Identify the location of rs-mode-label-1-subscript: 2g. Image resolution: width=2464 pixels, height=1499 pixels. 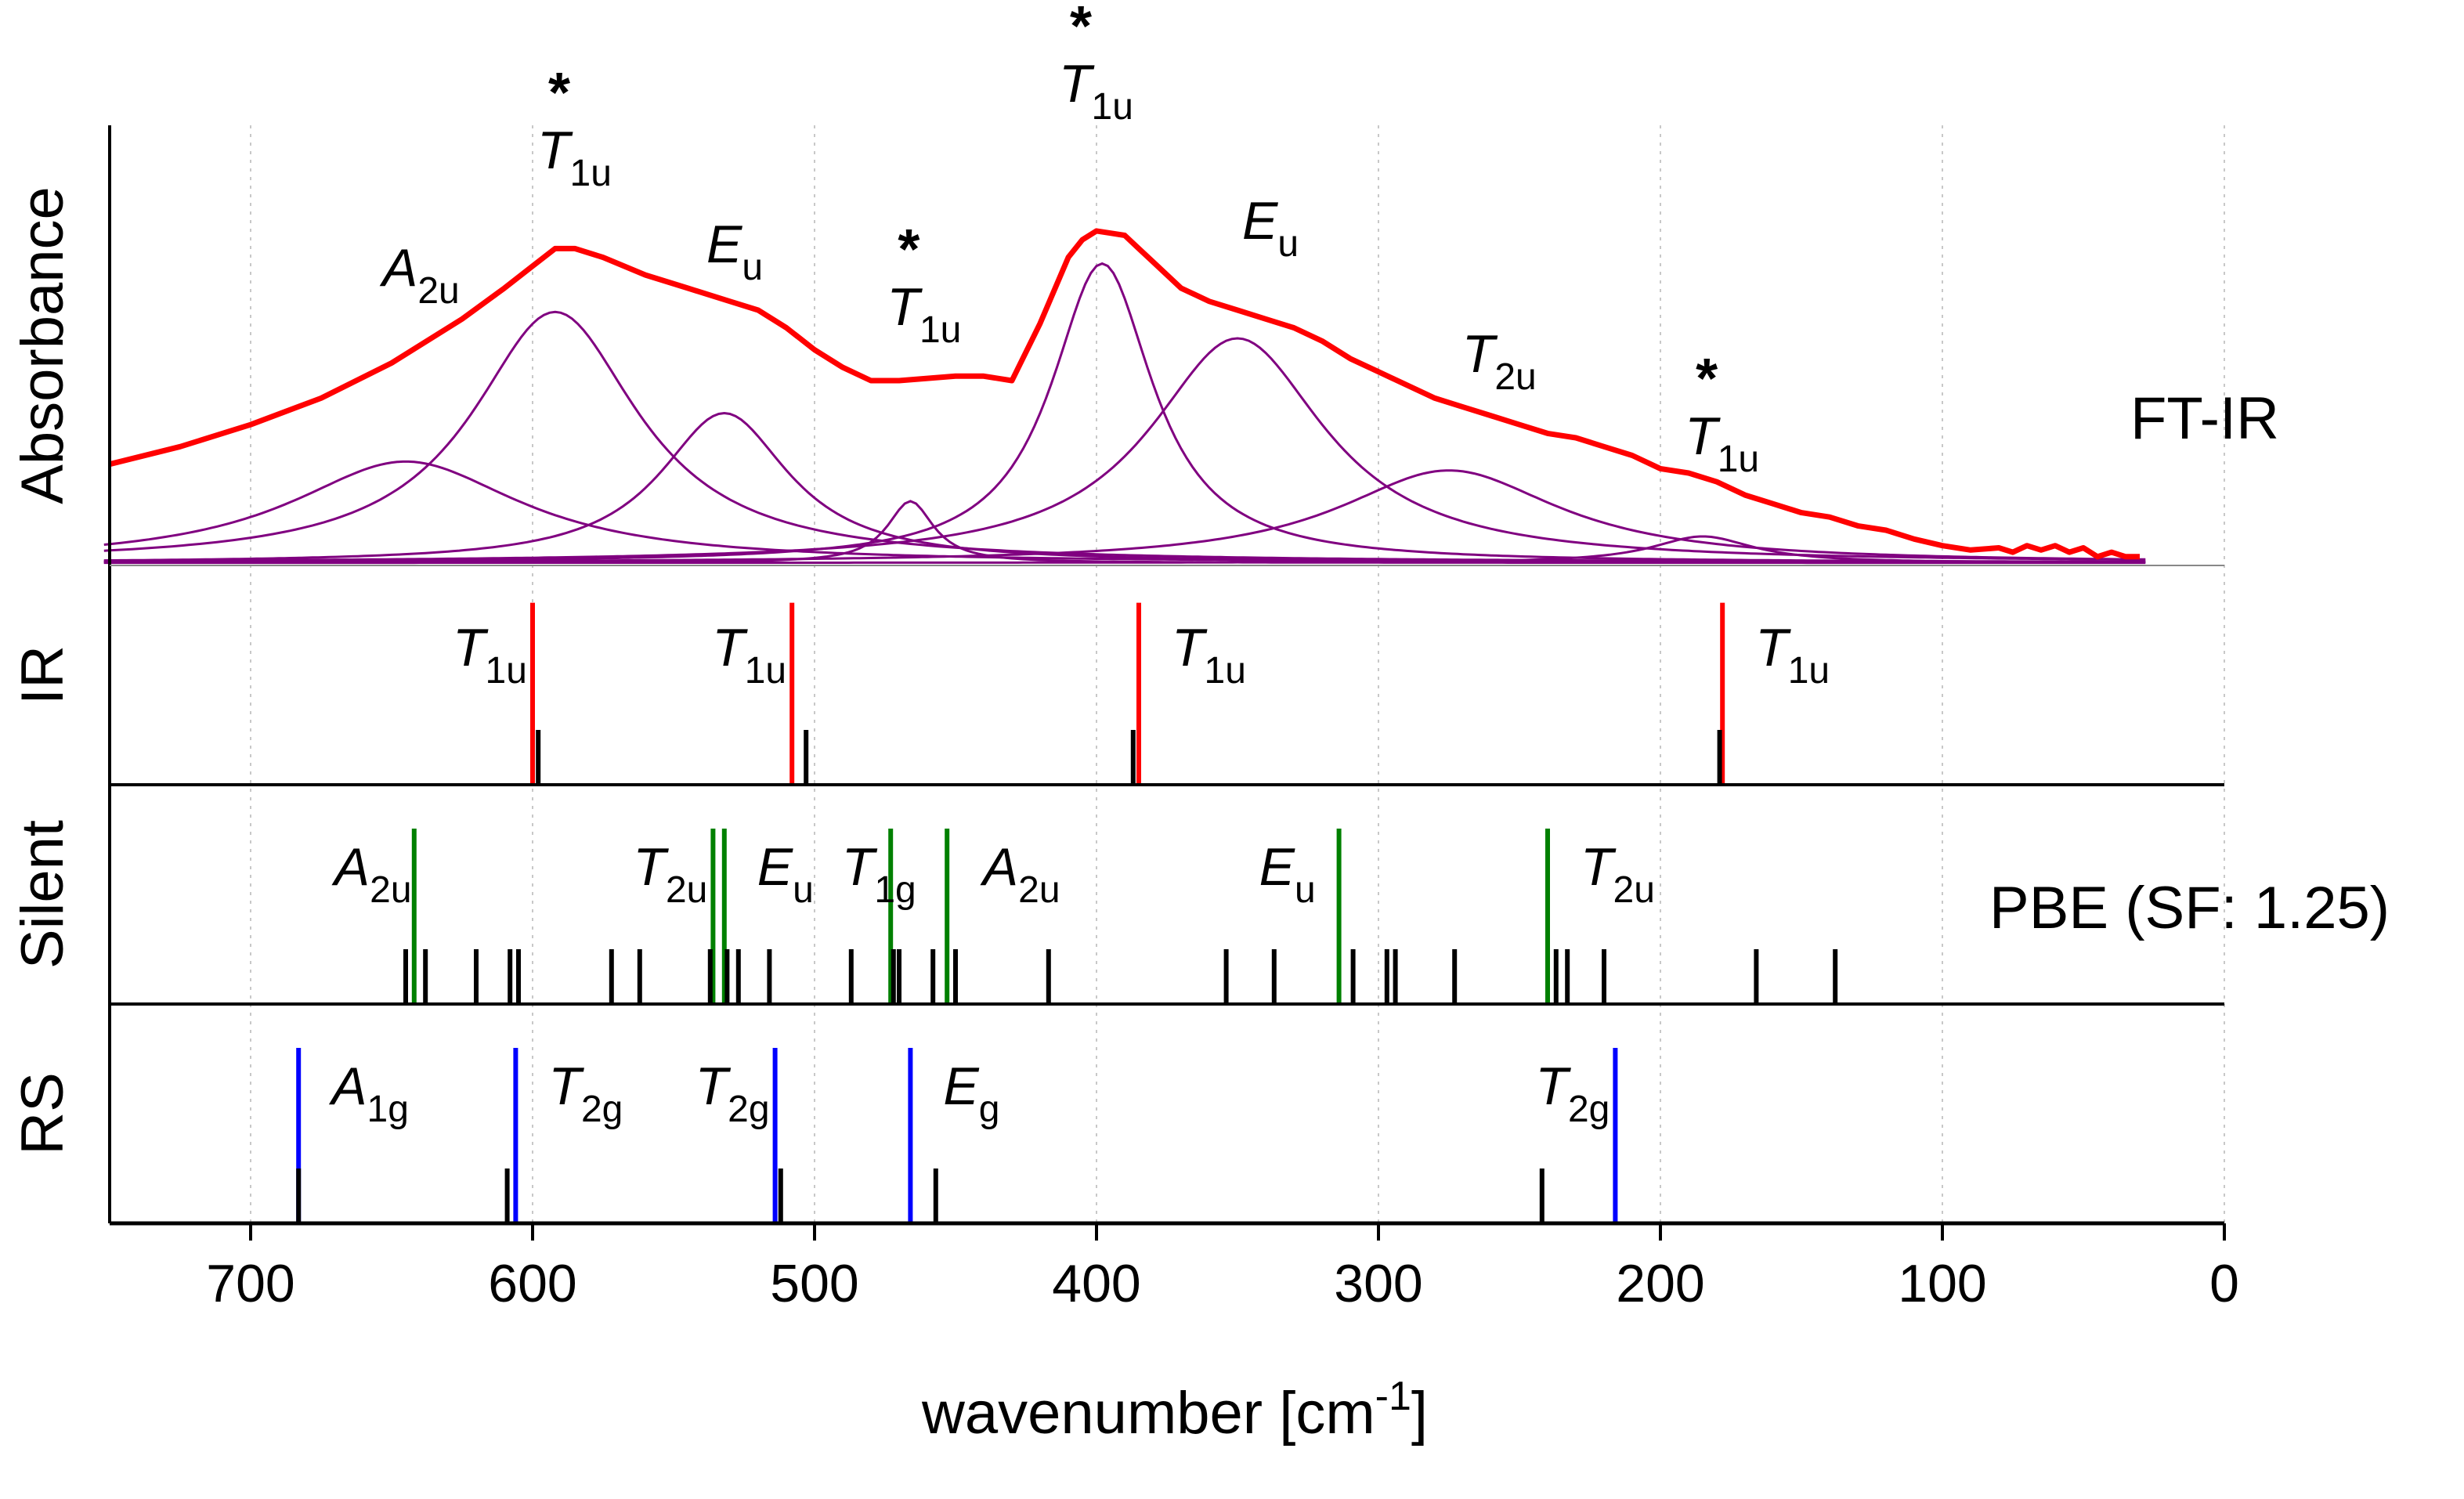
(602, 1109).